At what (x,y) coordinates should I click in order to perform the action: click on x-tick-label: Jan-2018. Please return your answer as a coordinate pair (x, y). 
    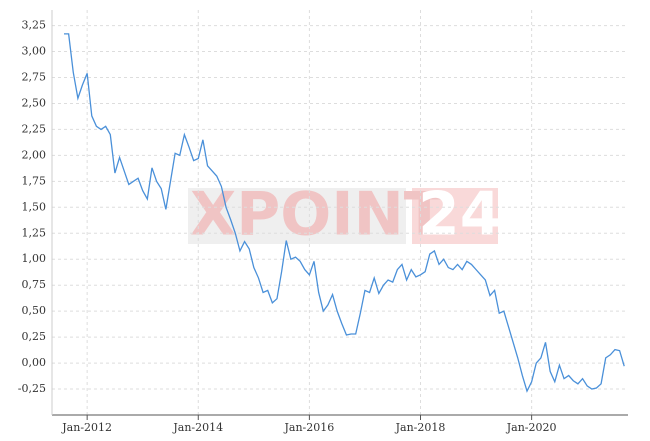
    Looking at the image, I should click on (420, 427).